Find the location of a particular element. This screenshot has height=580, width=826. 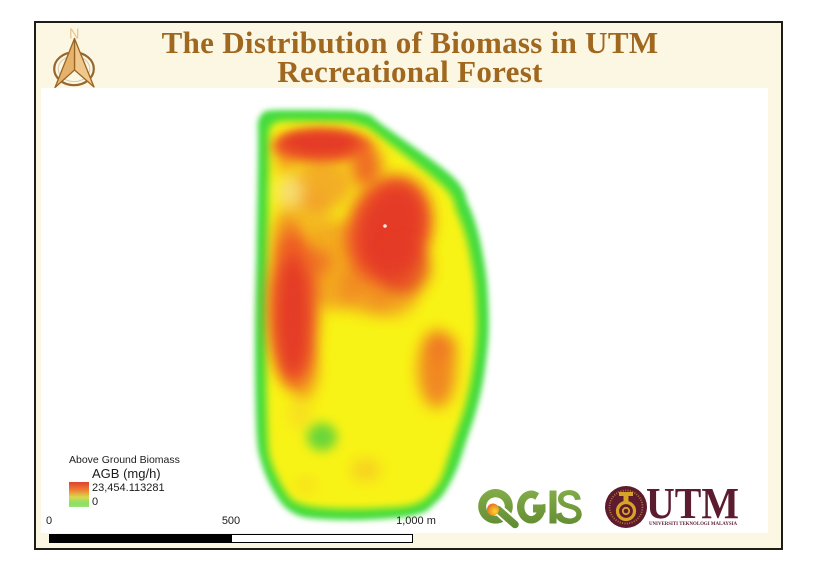

svg-text: N is located at coordinates (74, 35).